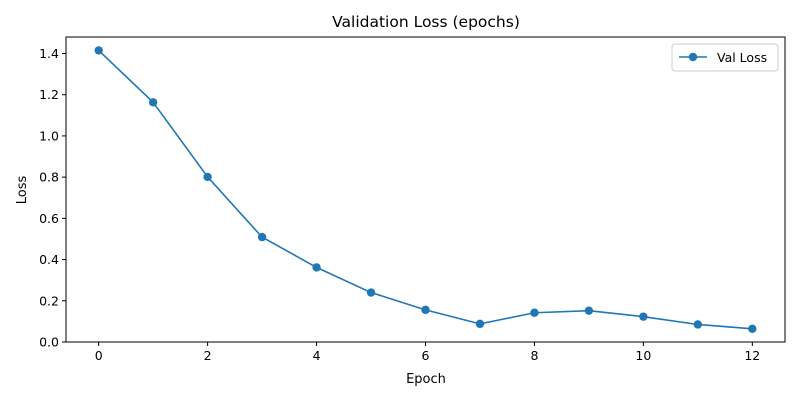 The height and width of the screenshot is (400, 800). What do you see at coordinates (426, 22) in the screenshot?
I see `chart-title: Validation Loss (epochs)` at bounding box center [426, 22].